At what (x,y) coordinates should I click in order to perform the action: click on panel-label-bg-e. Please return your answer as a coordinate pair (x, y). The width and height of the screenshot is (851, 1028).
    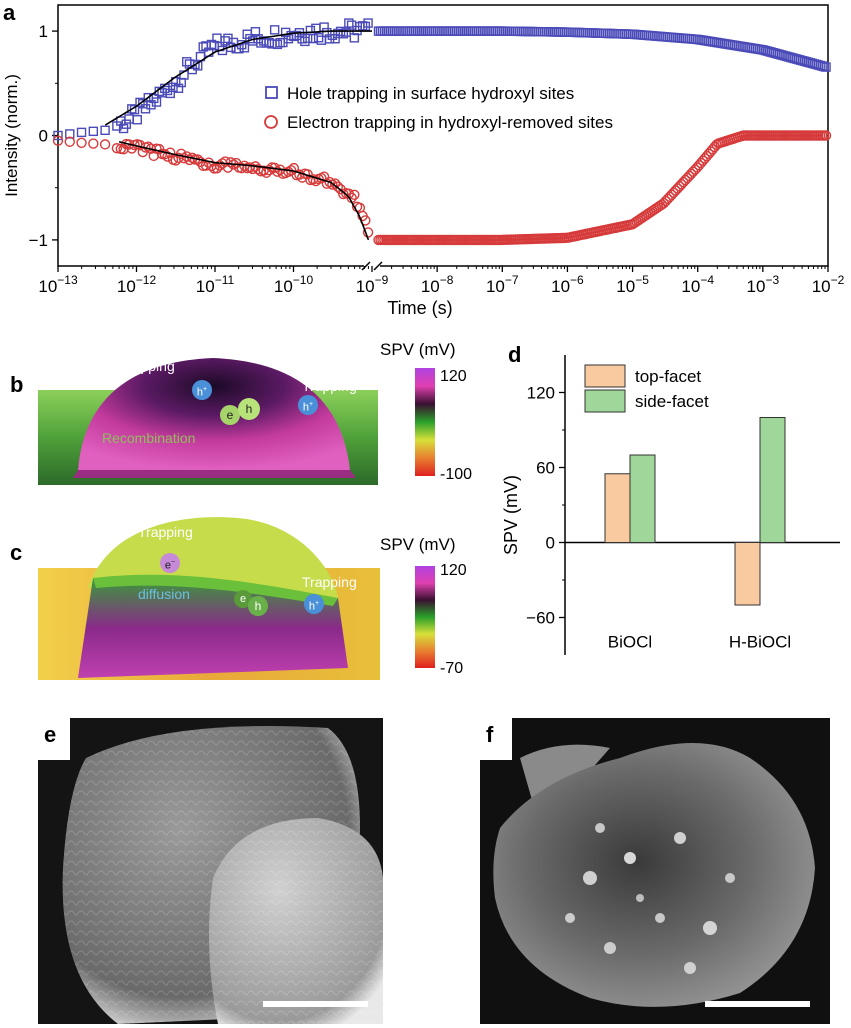
    Looking at the image, I should click on (54, 739).